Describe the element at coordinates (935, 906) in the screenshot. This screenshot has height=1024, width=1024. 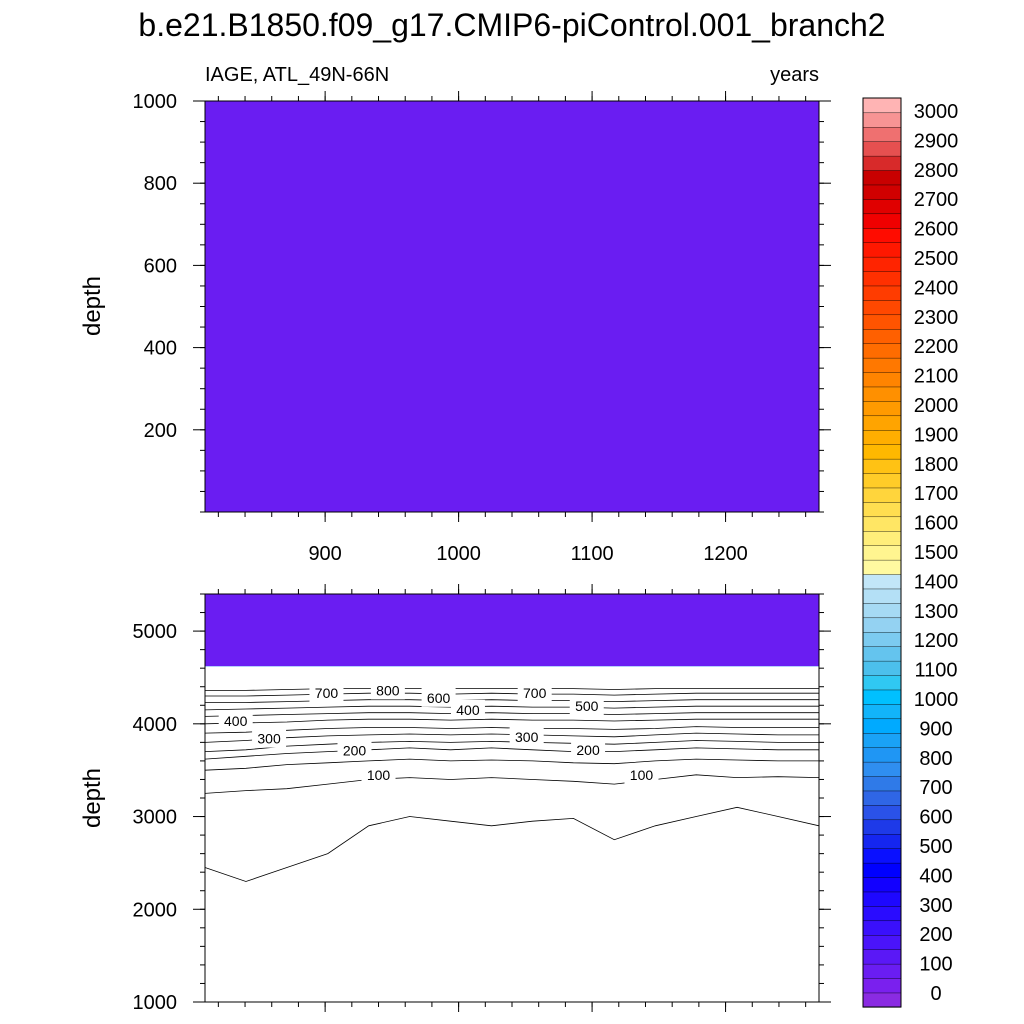
I see `colorbar-label: 300` at that location.